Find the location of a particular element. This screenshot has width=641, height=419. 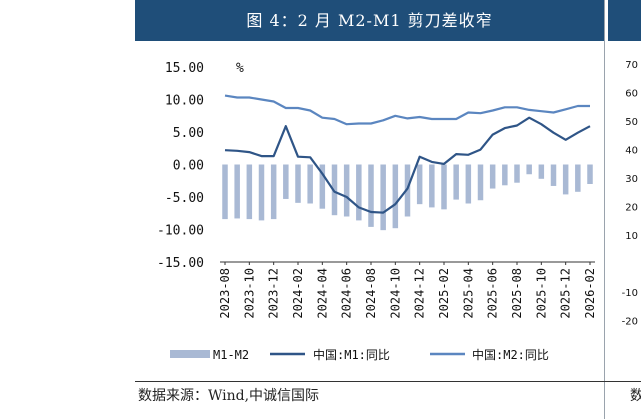

y-tick-label: 5.00 is located at coordinates (188, 133).